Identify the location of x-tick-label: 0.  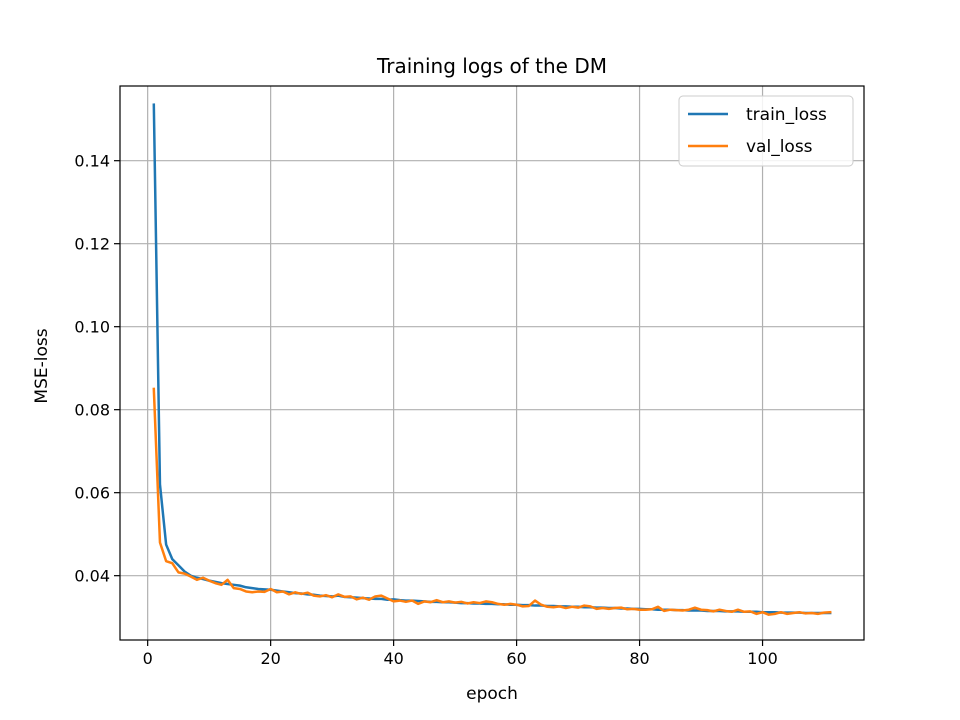
(148, 658).